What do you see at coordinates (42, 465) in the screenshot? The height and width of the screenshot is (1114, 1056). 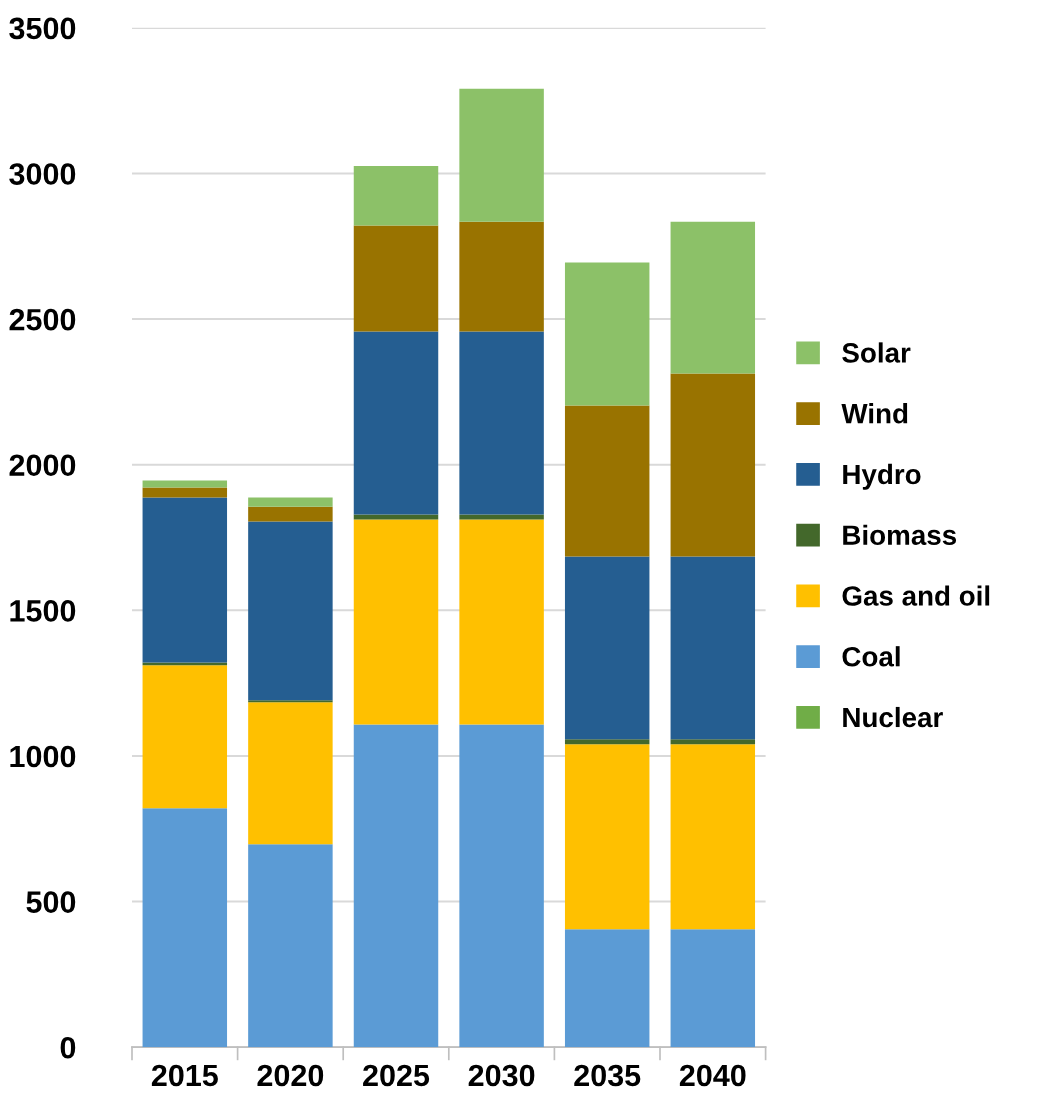 I see `y-tick-label: 2000` at bounding box center [42, 465].